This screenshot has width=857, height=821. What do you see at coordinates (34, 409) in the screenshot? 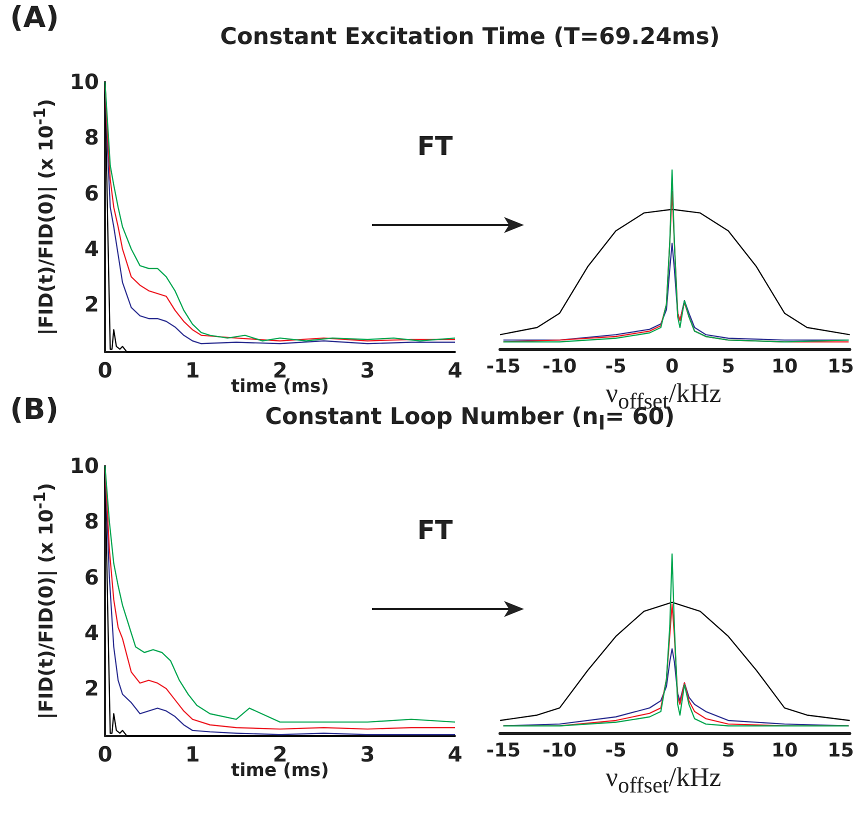
I see `text: (B)` at bounding box center [34, 409].